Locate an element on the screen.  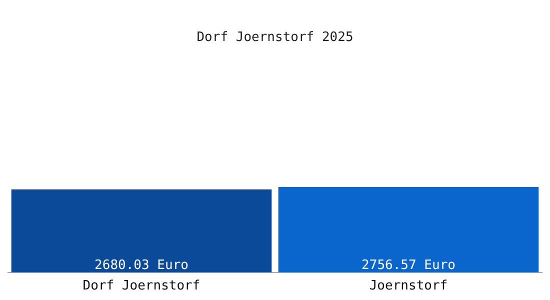
x-tick-label: Joernstorf is located at coordinates (408, 286).